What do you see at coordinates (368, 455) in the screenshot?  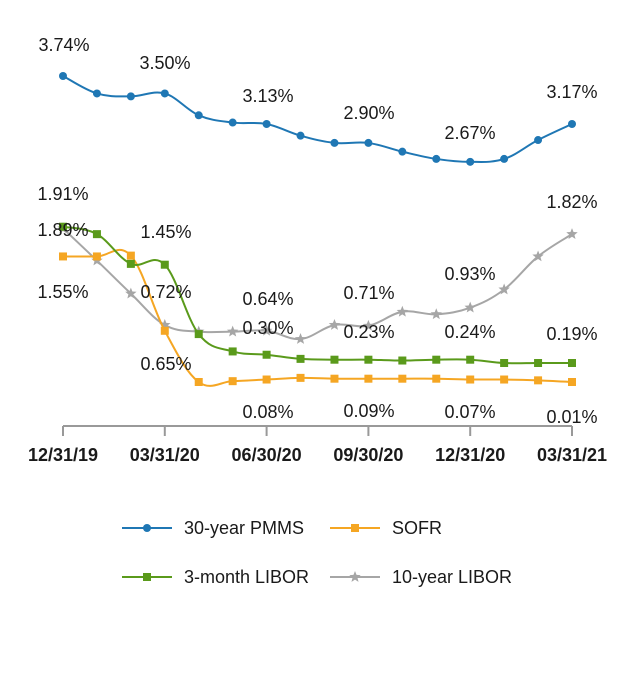 I see `x-tick-label-3: 09/30/20` at bounding box center [368, 455].